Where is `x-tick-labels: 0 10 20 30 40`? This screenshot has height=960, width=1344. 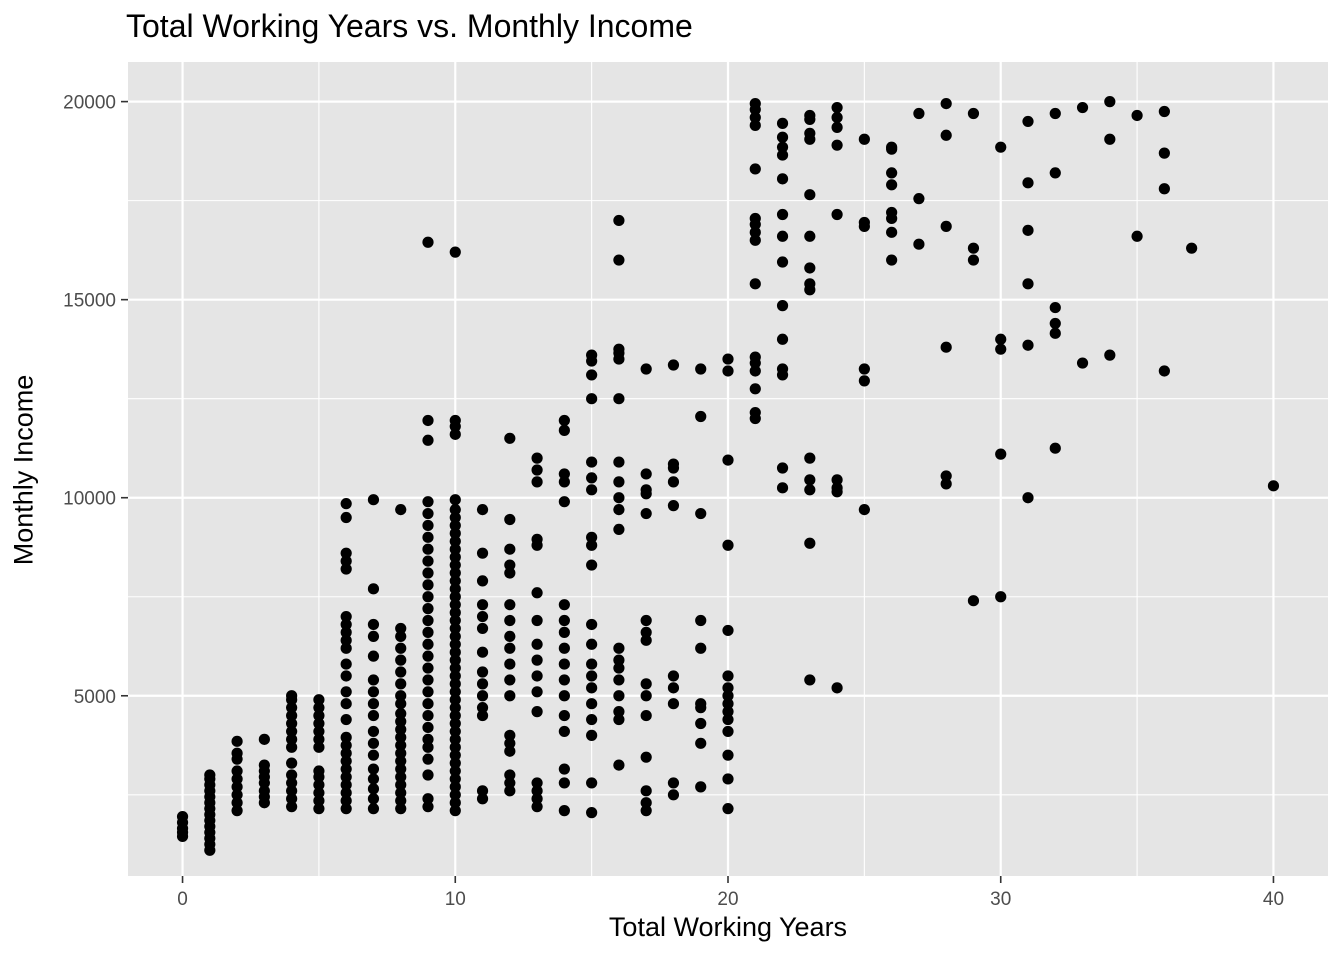
x-tick-labels: 0 10 20 30 40 is located at coordinates (730, 899).